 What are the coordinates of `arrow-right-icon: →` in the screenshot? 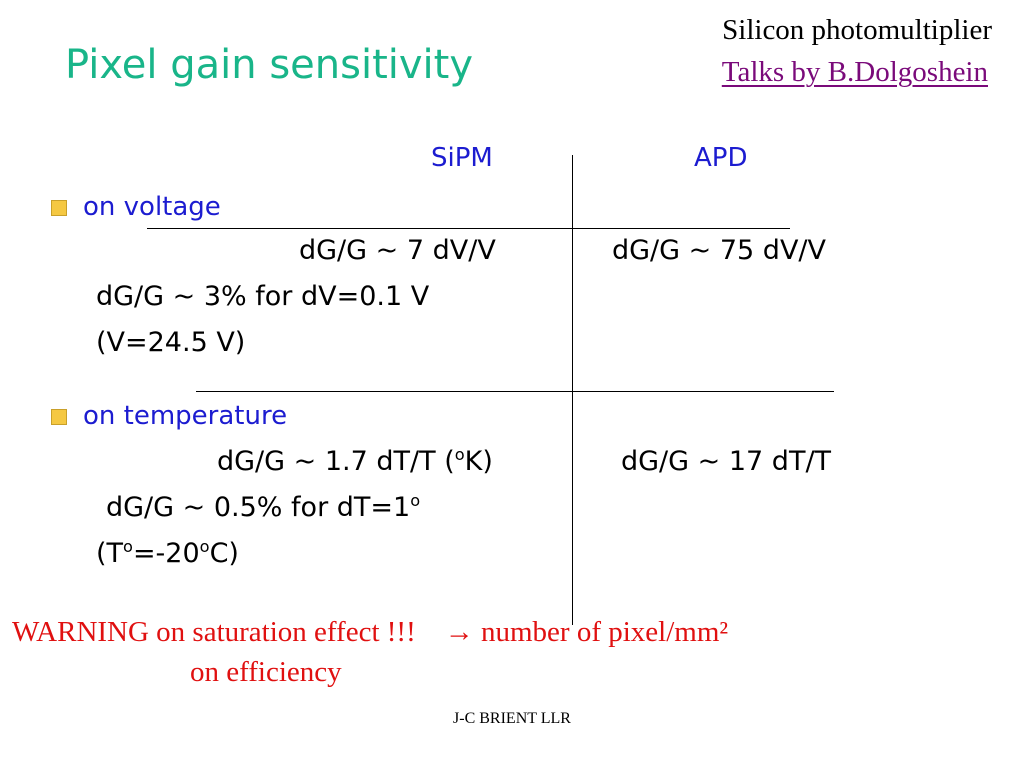 It's located at (459, 632).